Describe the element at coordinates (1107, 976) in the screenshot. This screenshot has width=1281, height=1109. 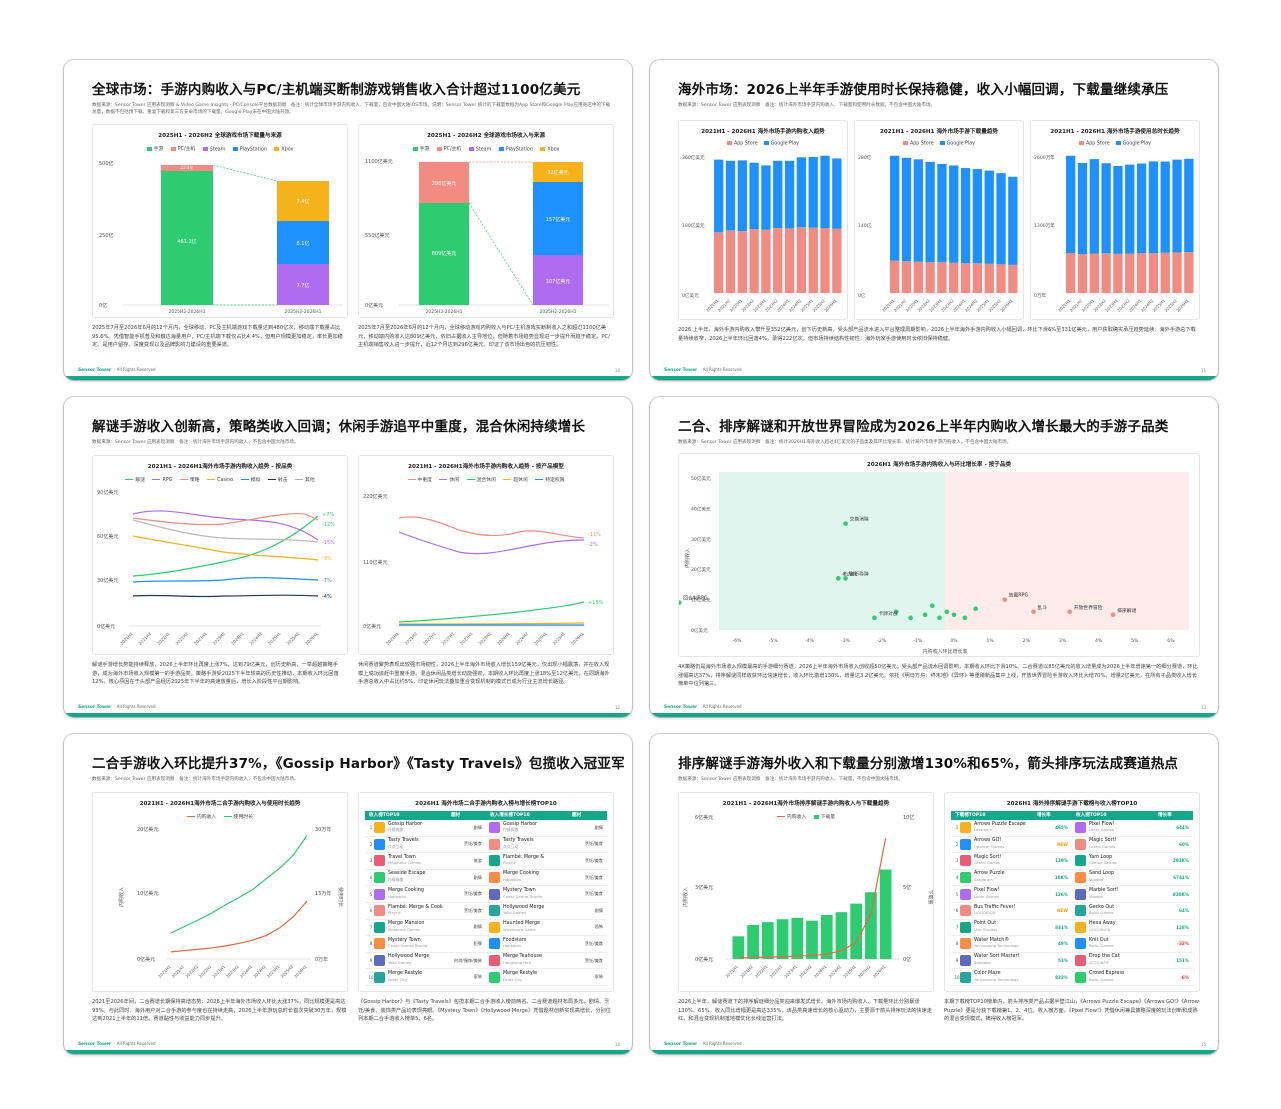
I see `game-name: Crowd Express Rollic Games` at that location.